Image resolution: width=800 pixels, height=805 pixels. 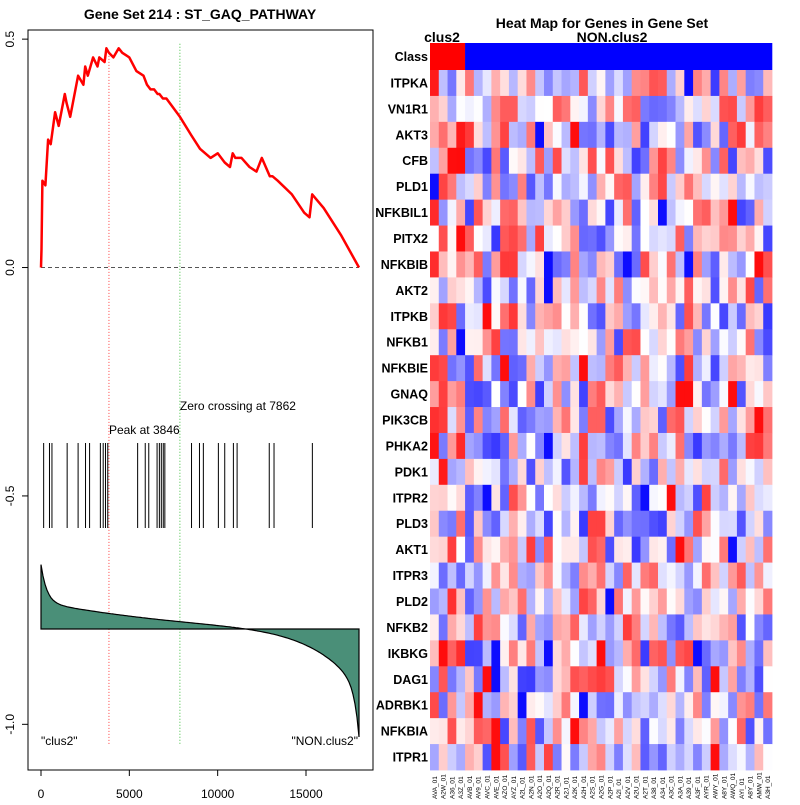 What do you see at coordinates (531, 787) in the screenshot?
I see `column-label: A2N_01` at bounding box center [531, 787].